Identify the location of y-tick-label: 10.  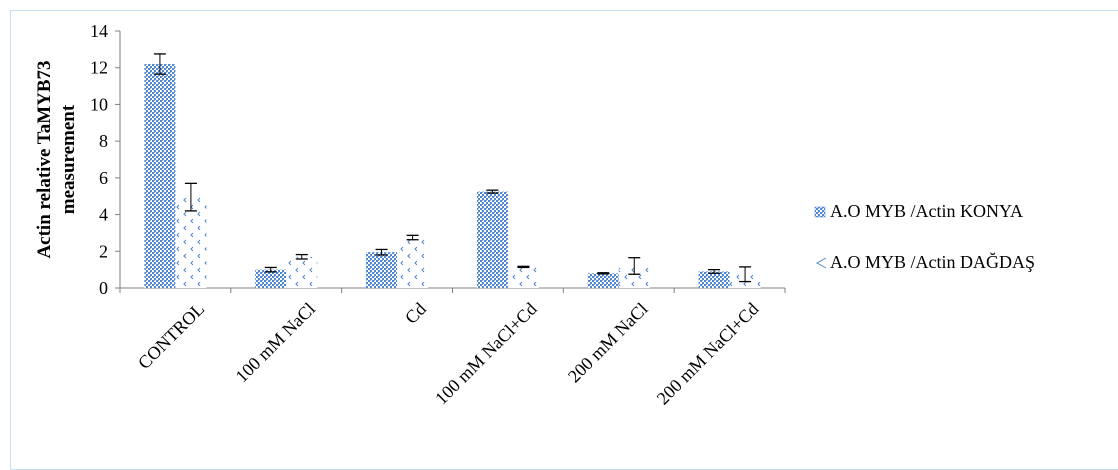
(99, 104).